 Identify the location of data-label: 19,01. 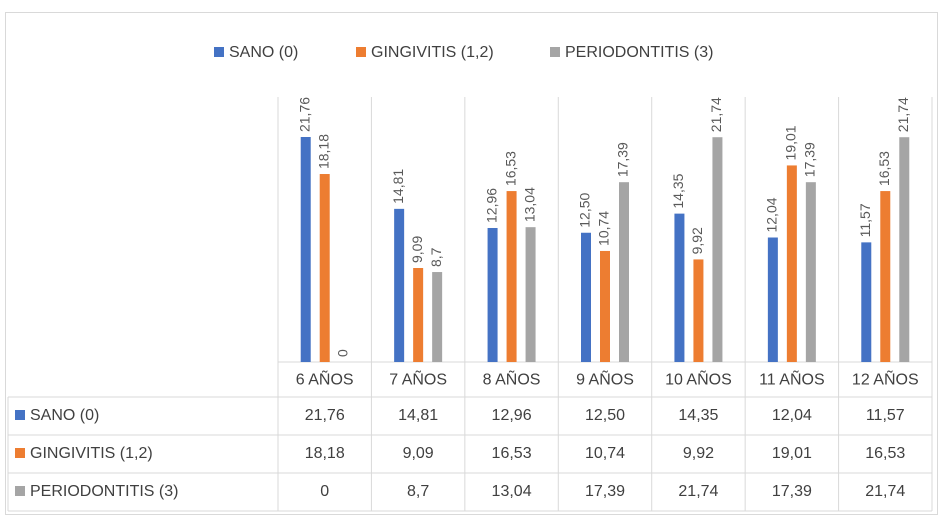
(791, 142).